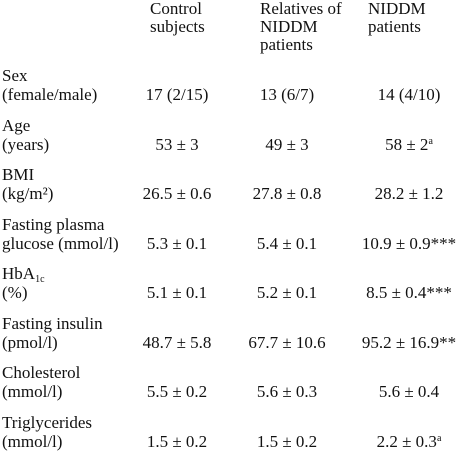 This screenshot has height=452, width=474. Describe the element at coordinates (18, 174) in the screenshot. I see `row-label: BMI` at that location.